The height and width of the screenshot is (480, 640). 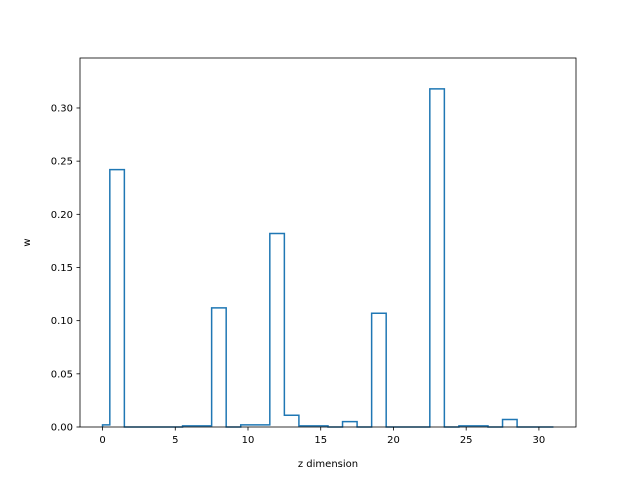 I want to click on x-tick-label: 10, so click(x=248, y=440).